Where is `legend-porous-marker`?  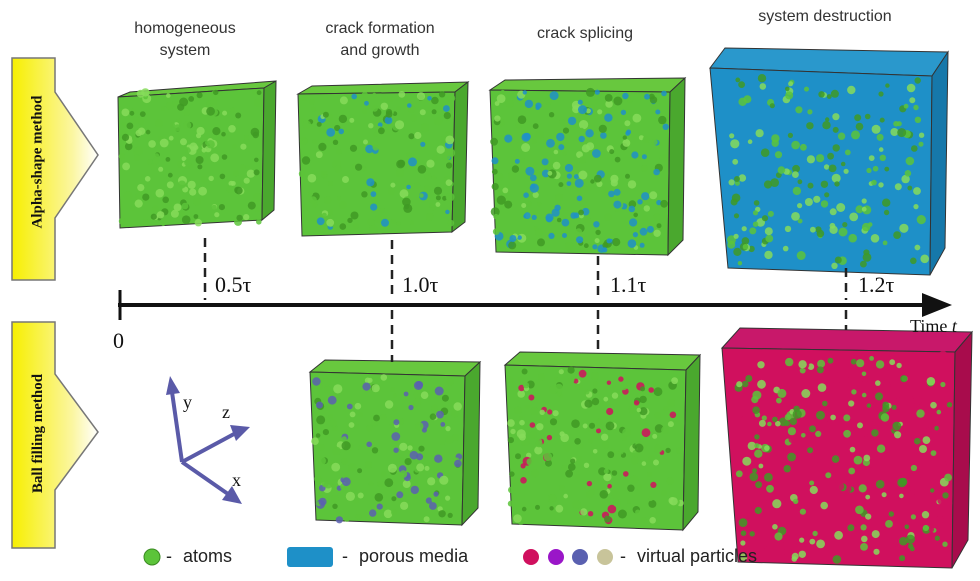
legend-porous-marker is located at coordinates (310, 557).